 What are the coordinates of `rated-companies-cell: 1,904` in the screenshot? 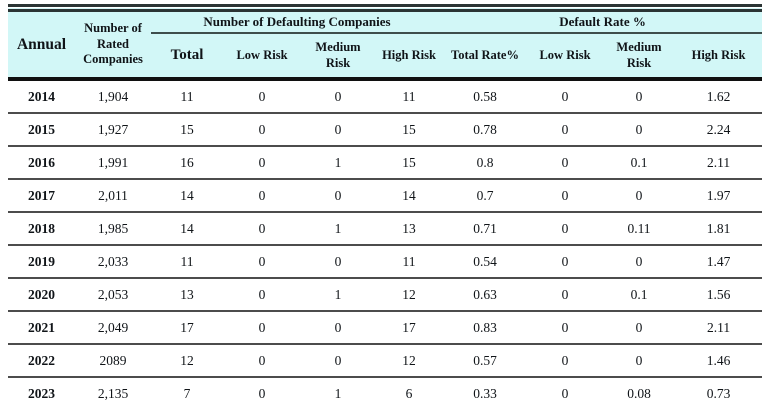 It's located at (113, 96).